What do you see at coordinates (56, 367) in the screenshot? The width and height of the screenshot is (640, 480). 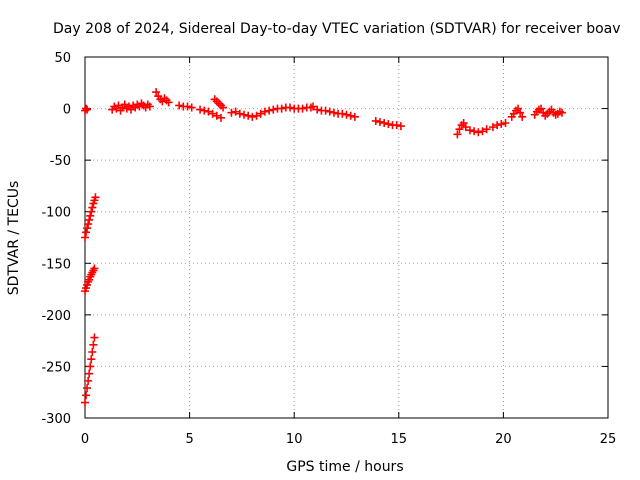 I see `y-tick-label: -250` at bounding box center [56, 367].